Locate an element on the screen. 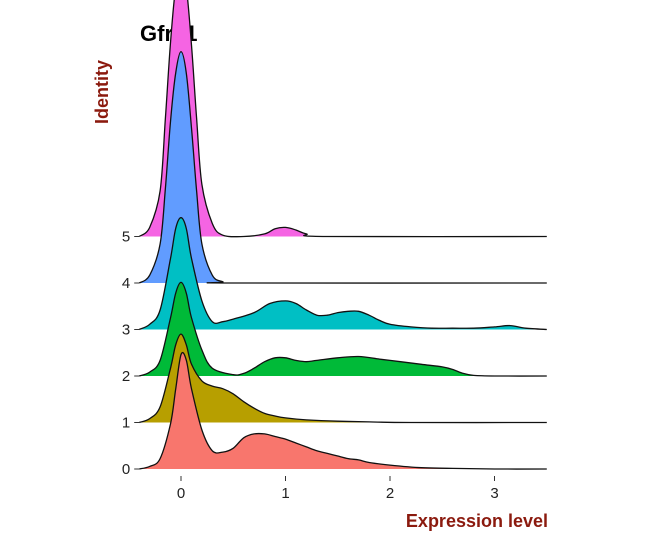  y-tick-label-1: 1 is located at coordinates (126, 423).